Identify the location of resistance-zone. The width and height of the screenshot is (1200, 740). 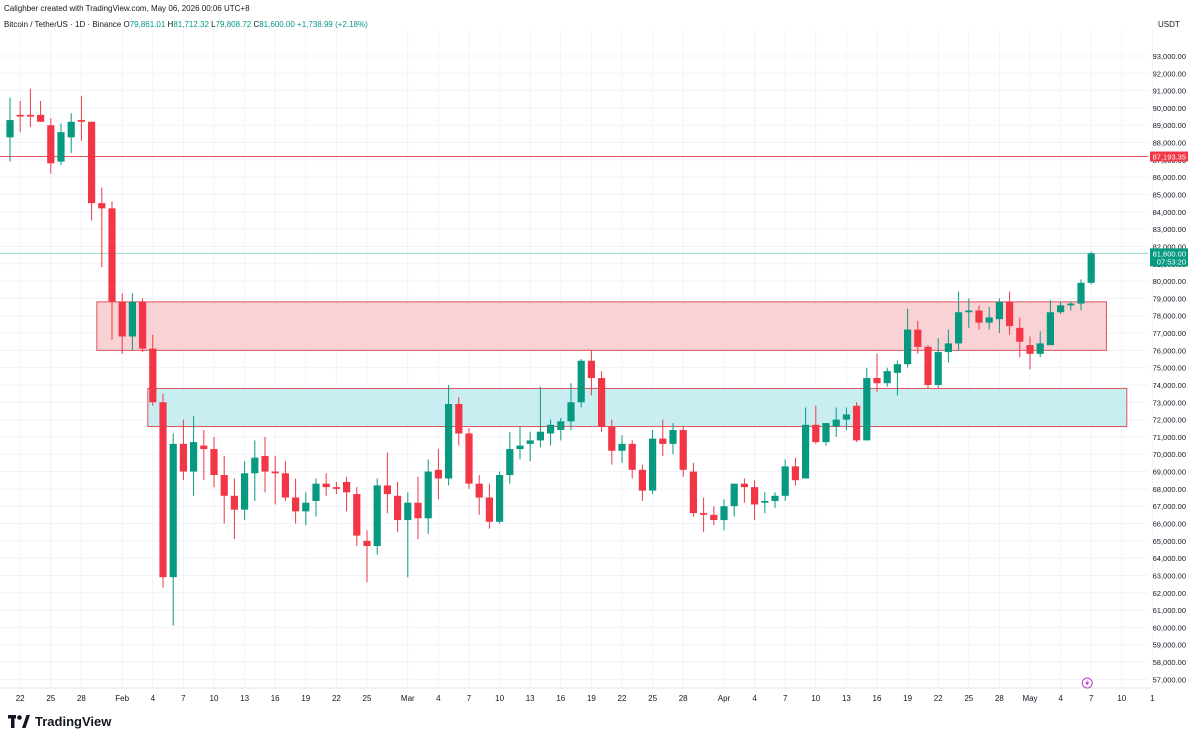
(601, 326).